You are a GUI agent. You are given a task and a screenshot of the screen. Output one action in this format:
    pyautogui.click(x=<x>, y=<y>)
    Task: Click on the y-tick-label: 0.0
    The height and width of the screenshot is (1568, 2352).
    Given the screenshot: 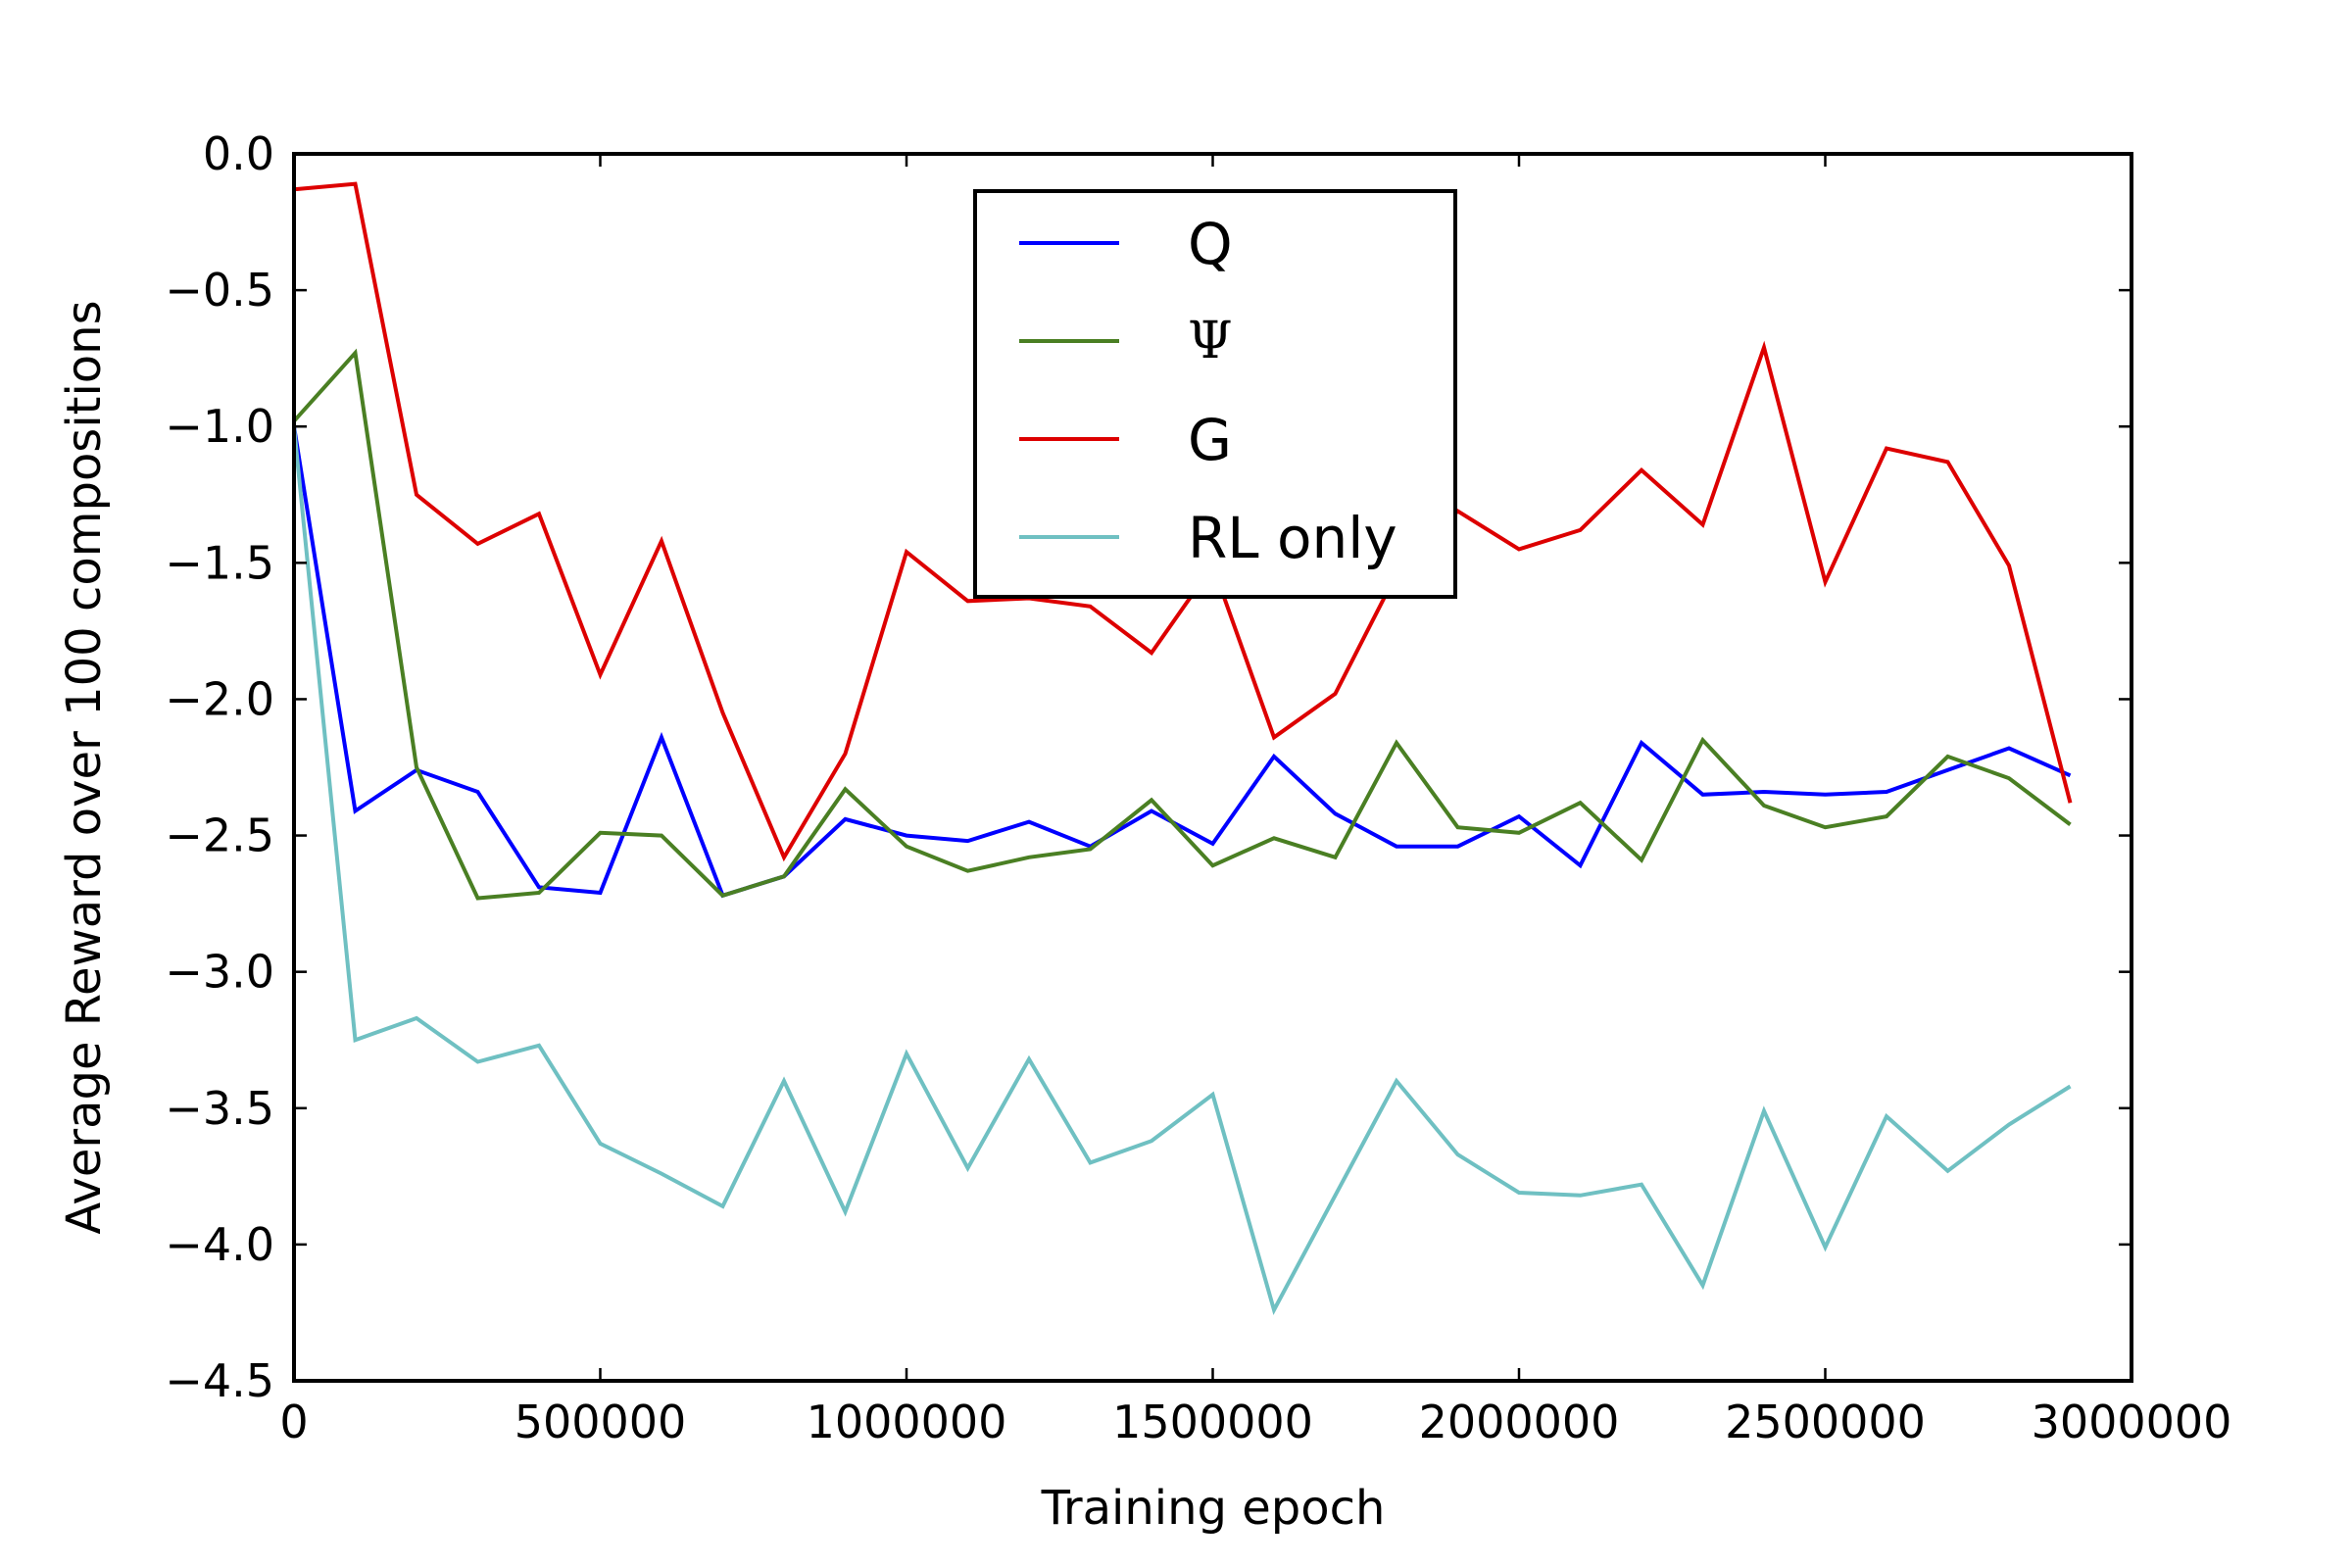 What is the action you would take?
    pyautogui.click(x=238, y=153)
    